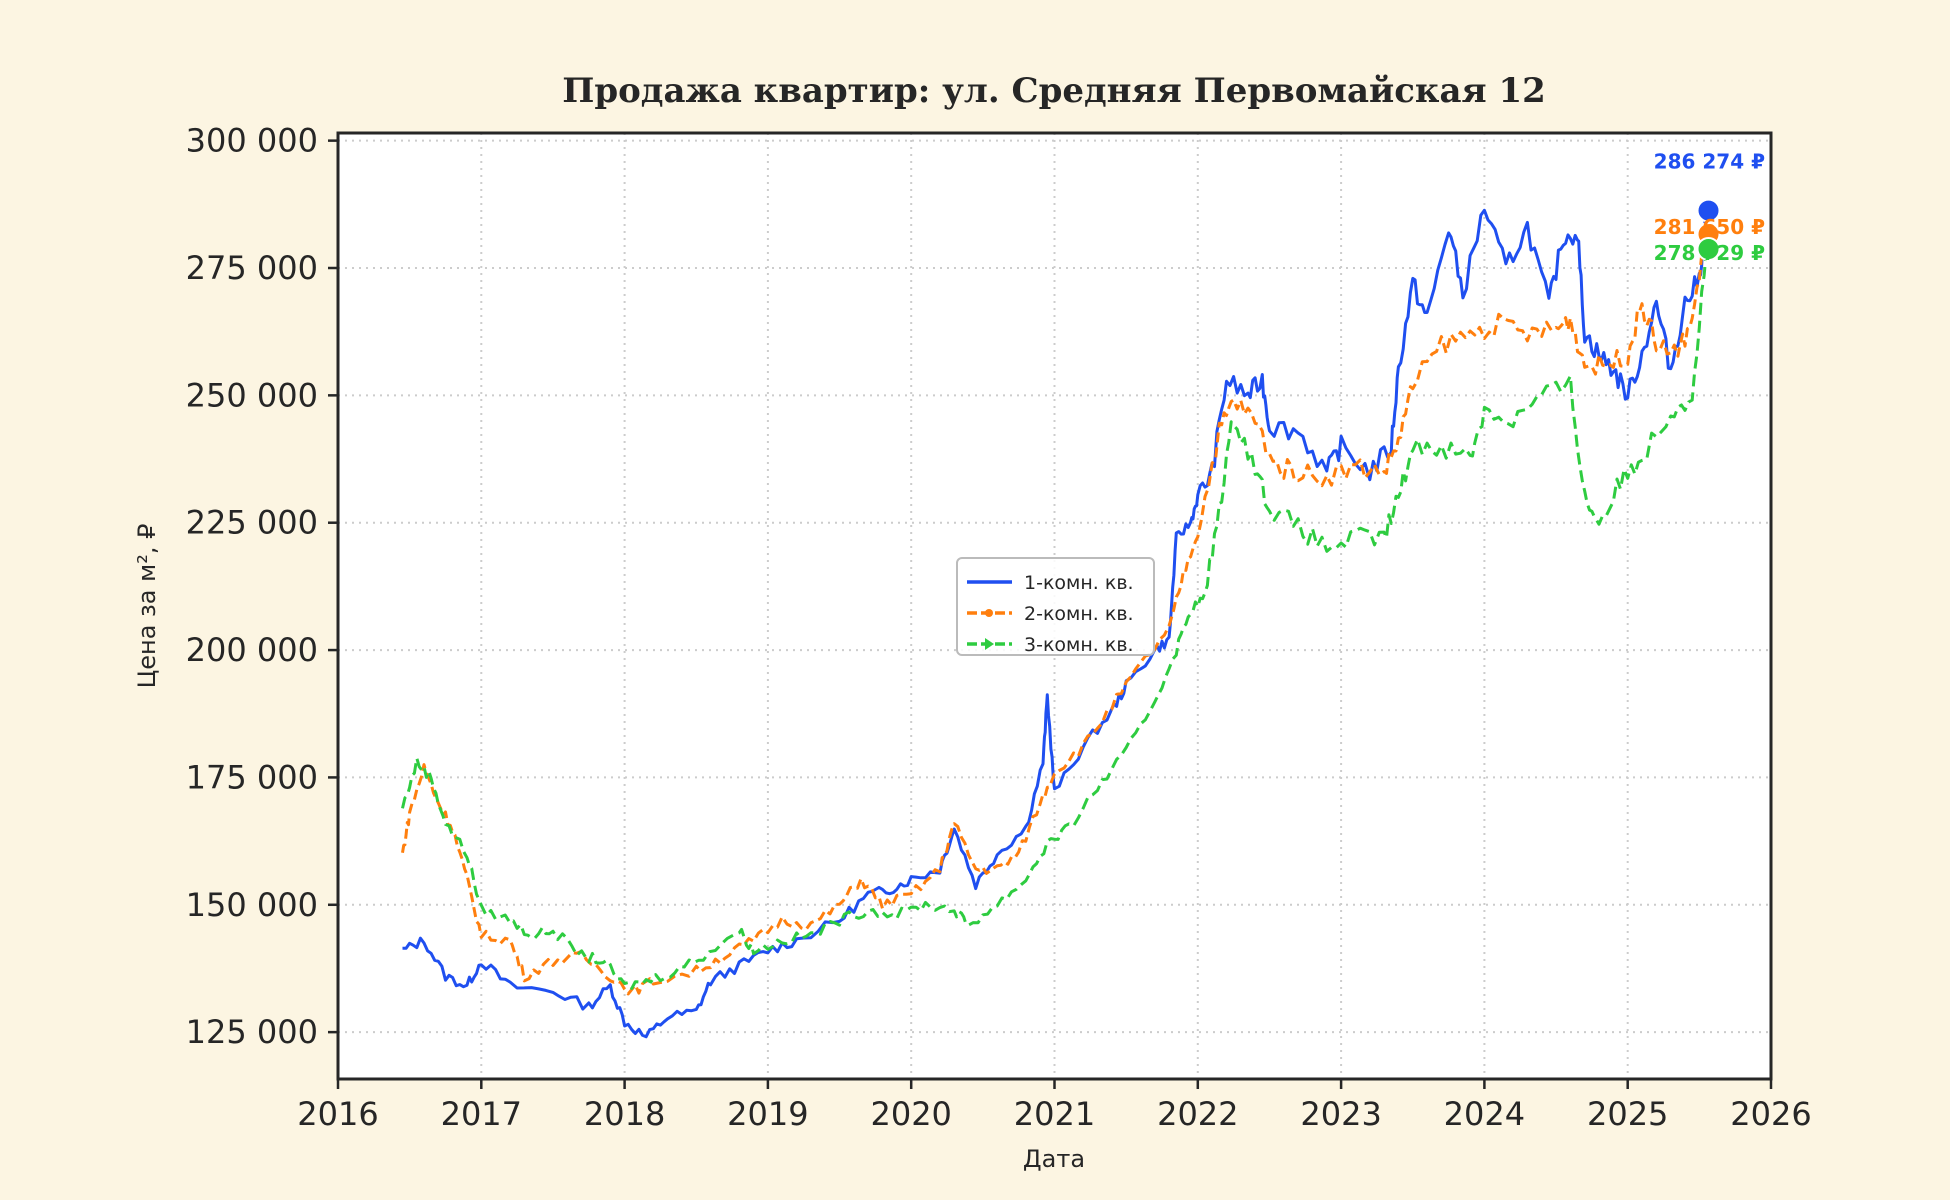 The height and width of the screenshot is (1200, 1950). Describe the element at coordinates (1340, 1114) in the screenshot. I see `x-tick-label: 2023` at that location.